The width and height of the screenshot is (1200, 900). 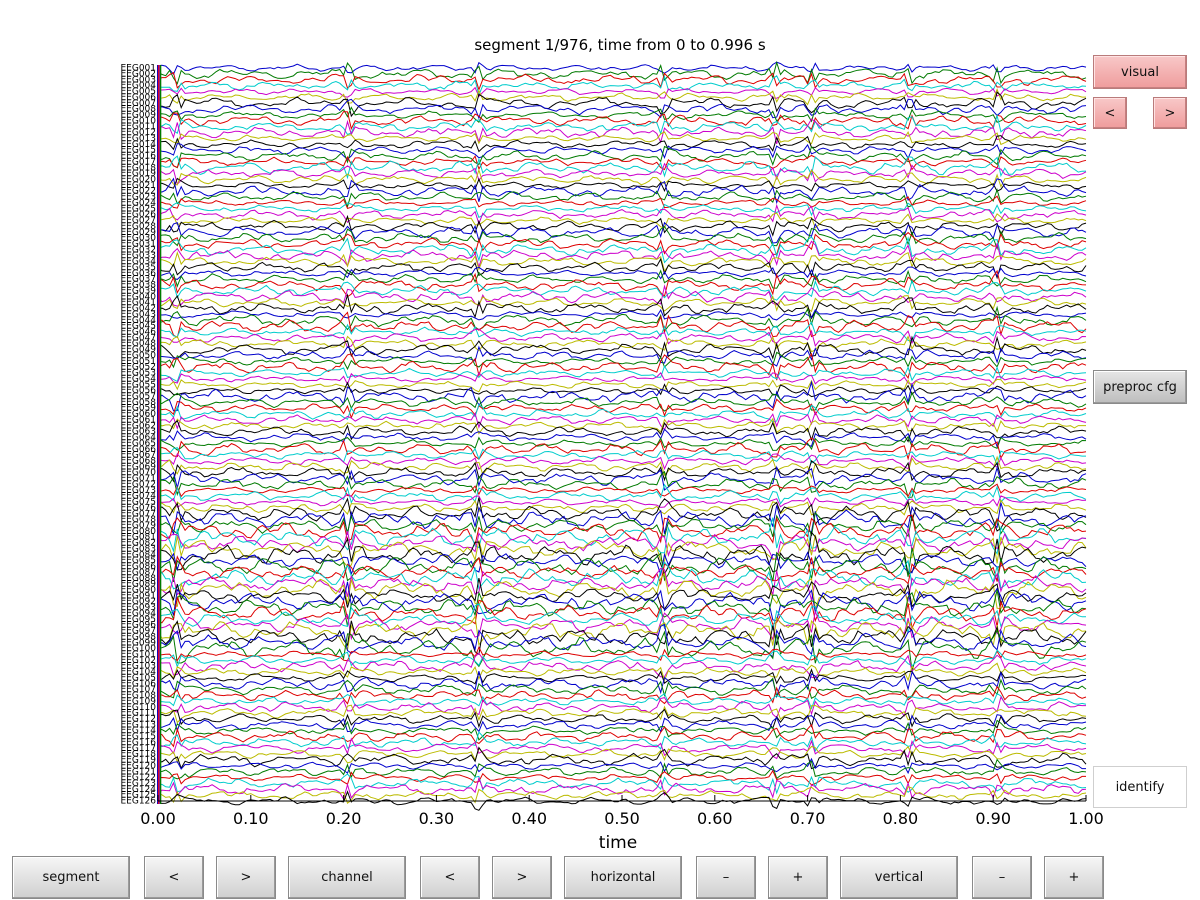 I want to click on channel-label: EEG119, so click(x=138, y=761).